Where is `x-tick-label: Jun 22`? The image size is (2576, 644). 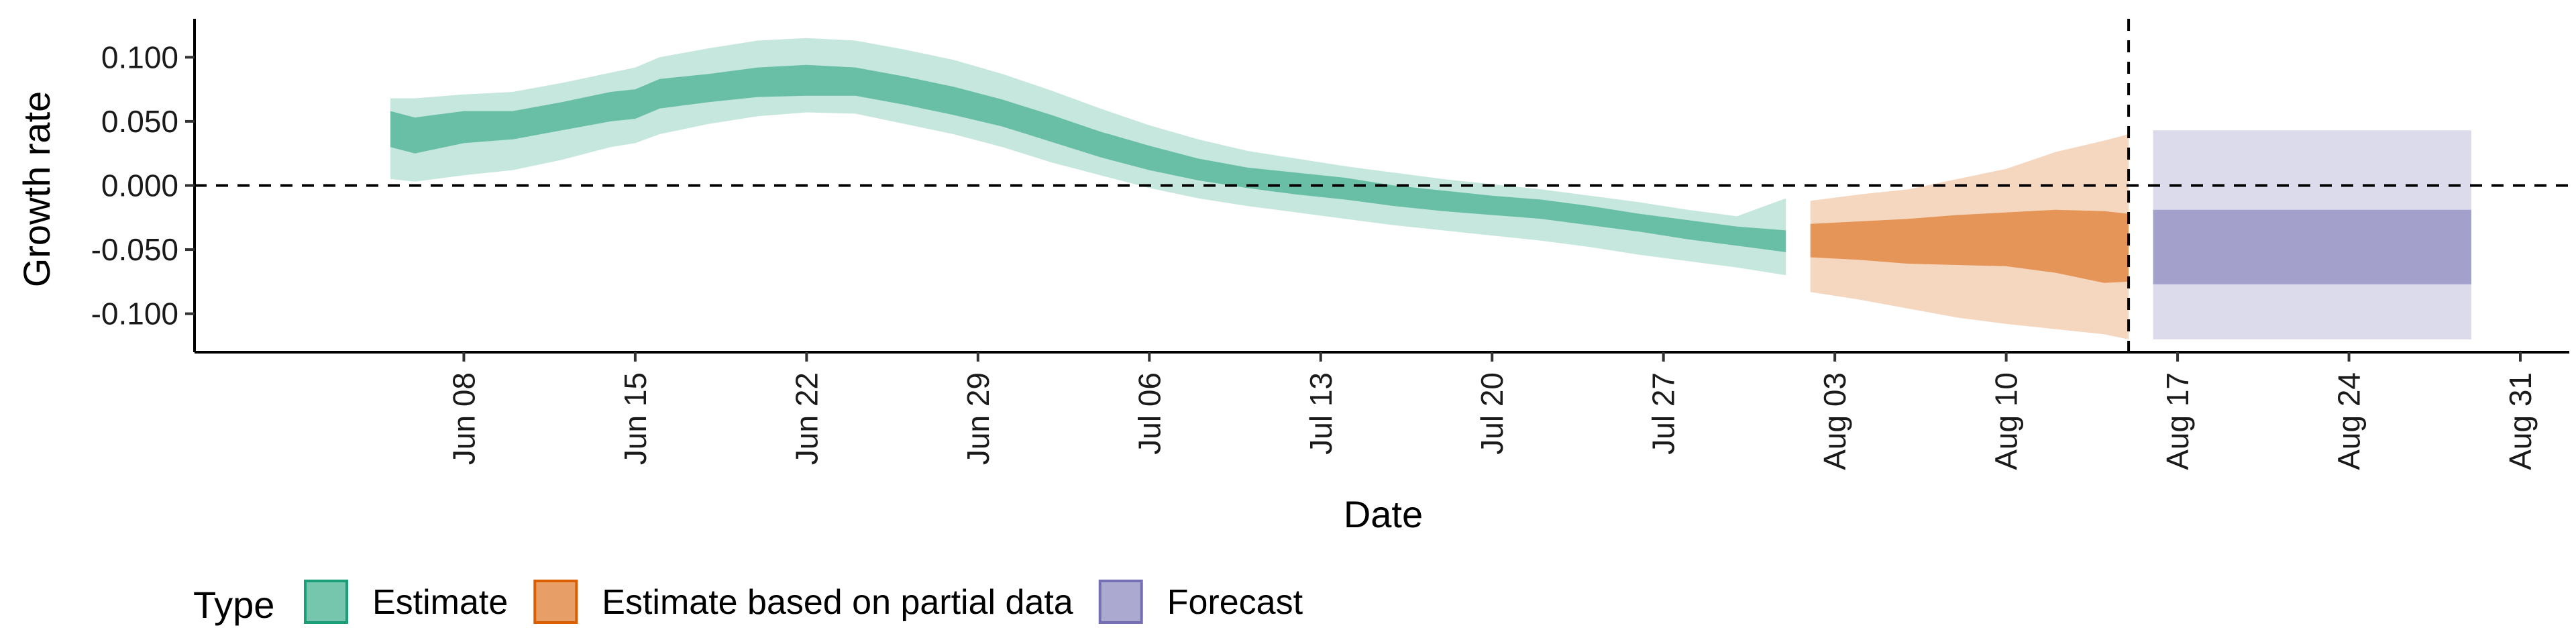
x-tick-label: Jun 22 is located at coordinates (806, 418).